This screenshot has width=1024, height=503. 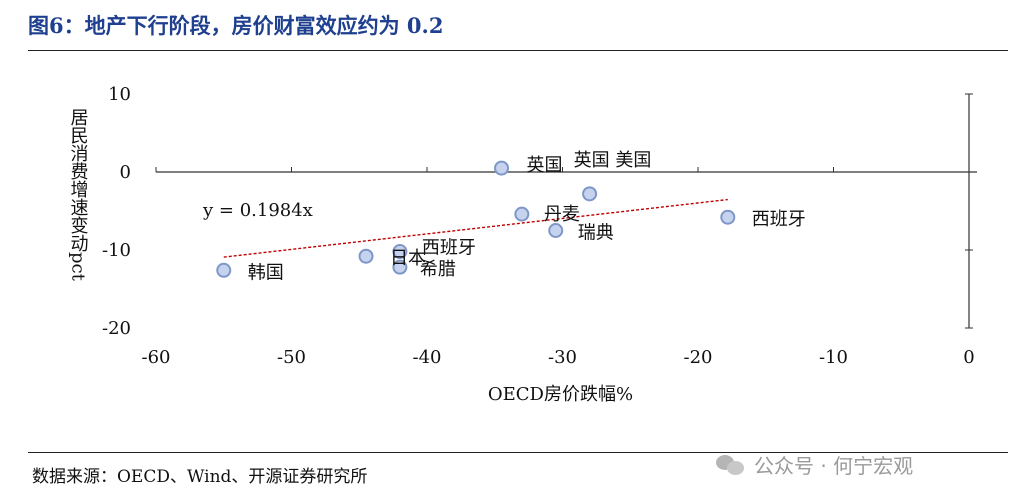 What do you see at coordinates (438, 269) in the screenshot?
I see `point-label: 希腊` at bounding box center [438, 269].